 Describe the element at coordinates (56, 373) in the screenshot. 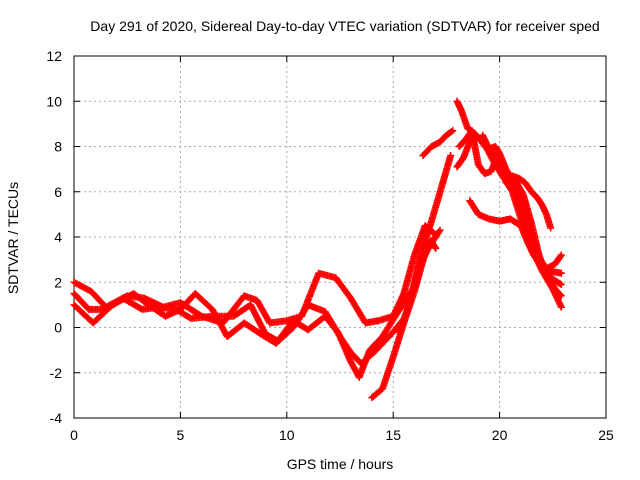

I see `y-tick-label: -2` at that location.